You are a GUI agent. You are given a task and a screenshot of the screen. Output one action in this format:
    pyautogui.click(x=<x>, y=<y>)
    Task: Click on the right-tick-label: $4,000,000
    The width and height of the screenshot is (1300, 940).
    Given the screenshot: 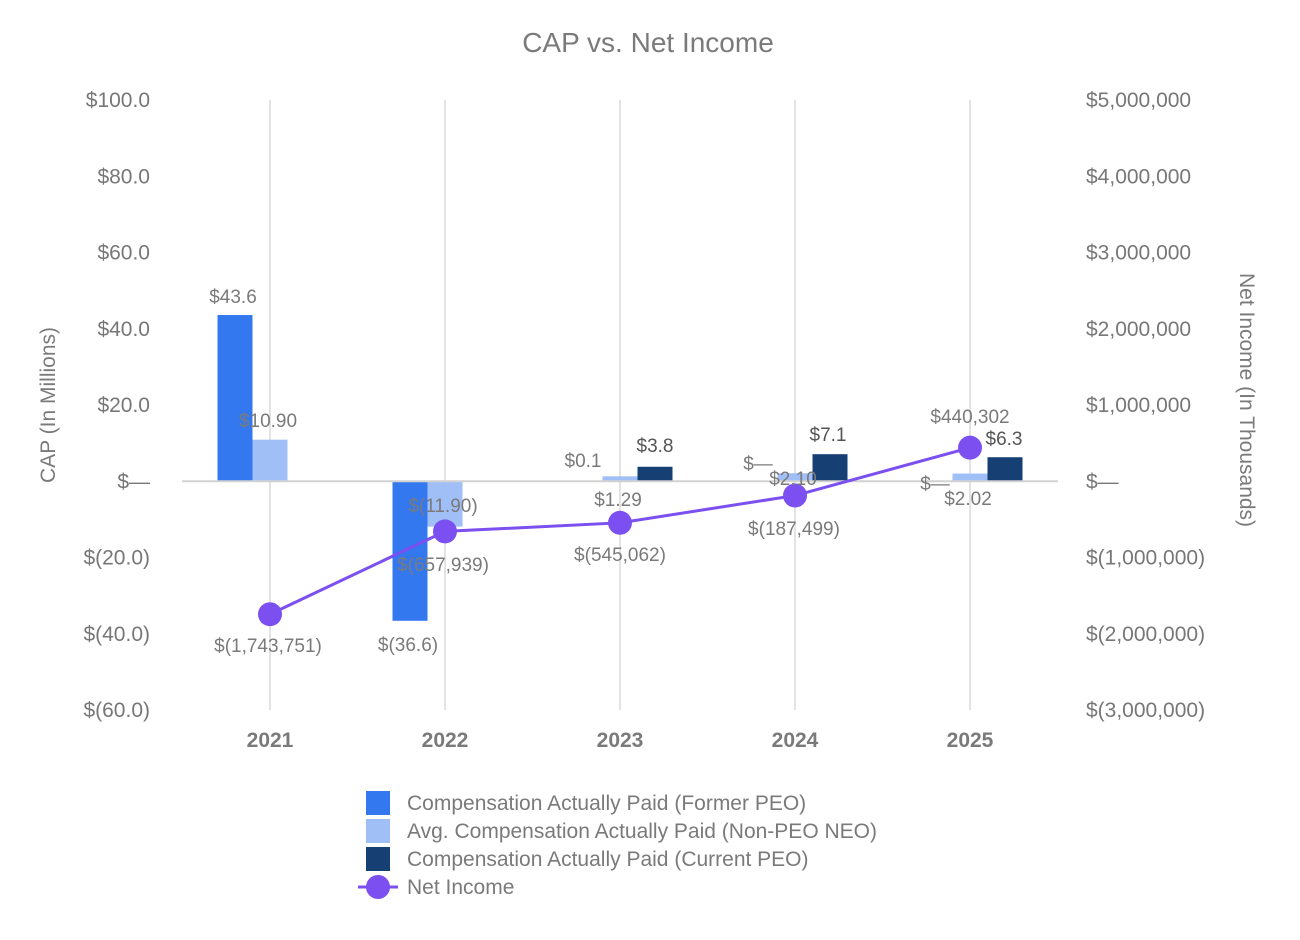 What is the action you would take?
    pyautogui.click(x=1138, y=176)
    